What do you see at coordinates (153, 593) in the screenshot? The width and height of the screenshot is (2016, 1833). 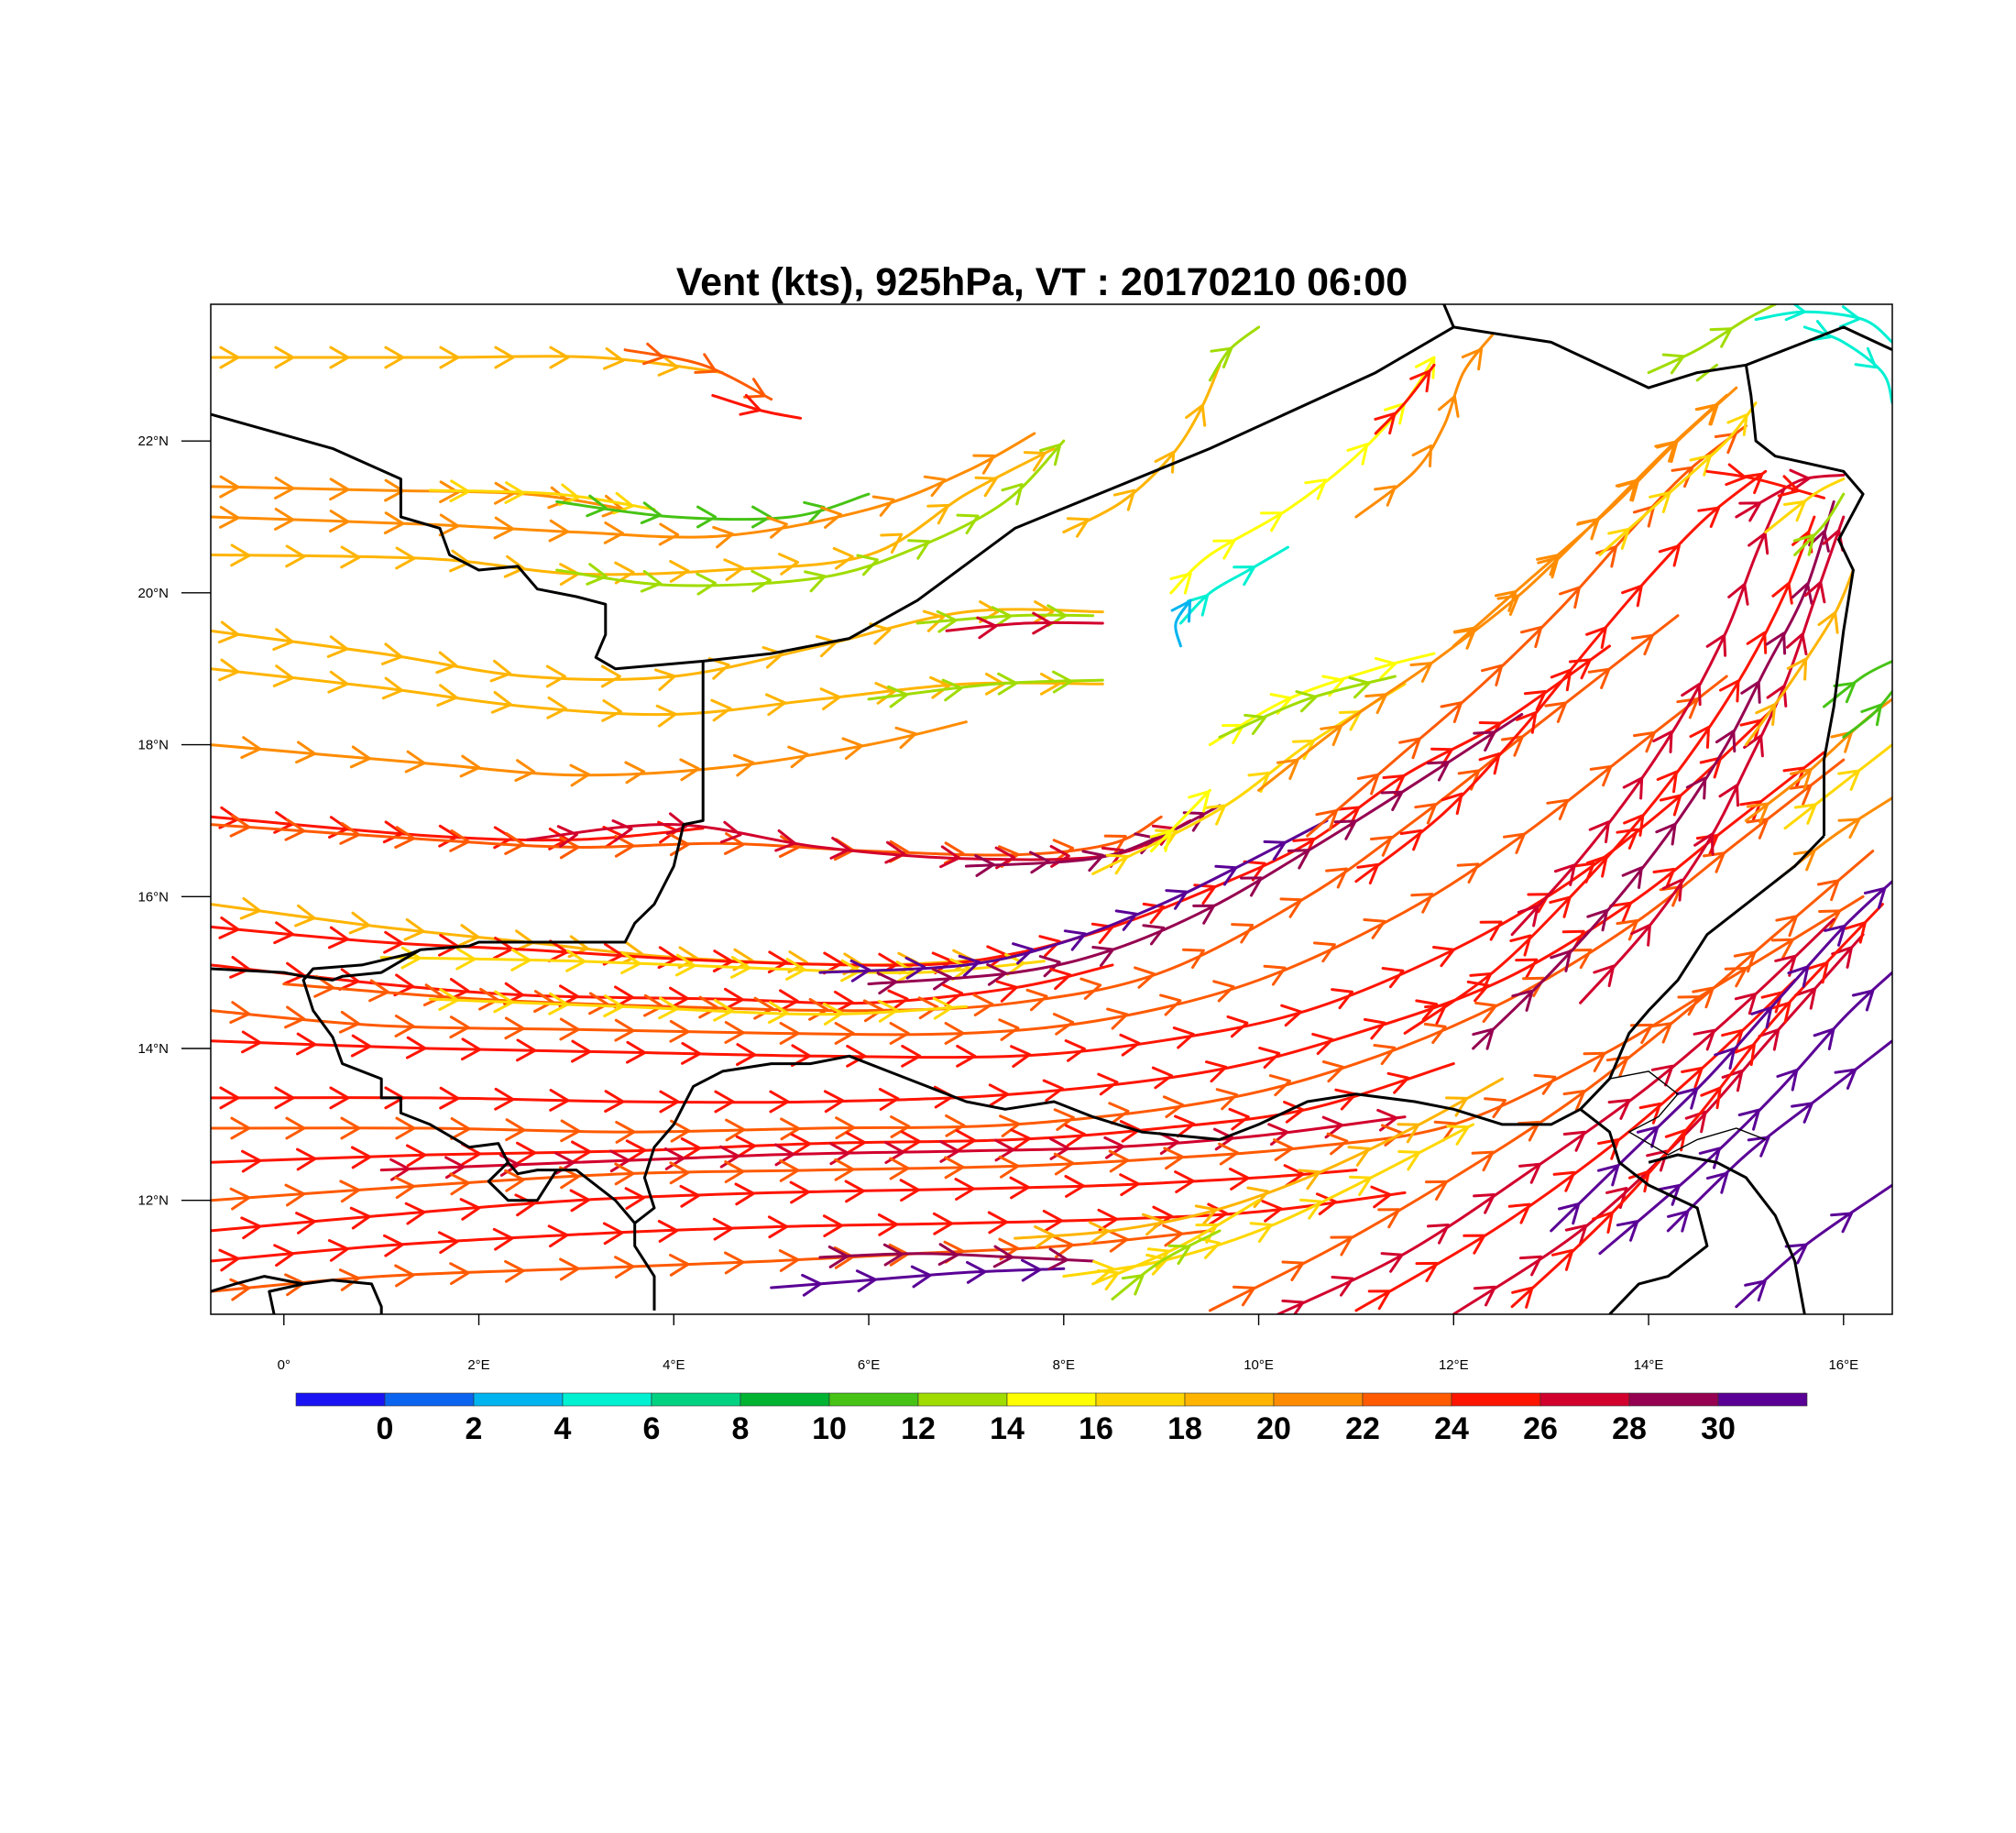 I see `y-tick-label: 20°N` at bounding box center [153, 593].